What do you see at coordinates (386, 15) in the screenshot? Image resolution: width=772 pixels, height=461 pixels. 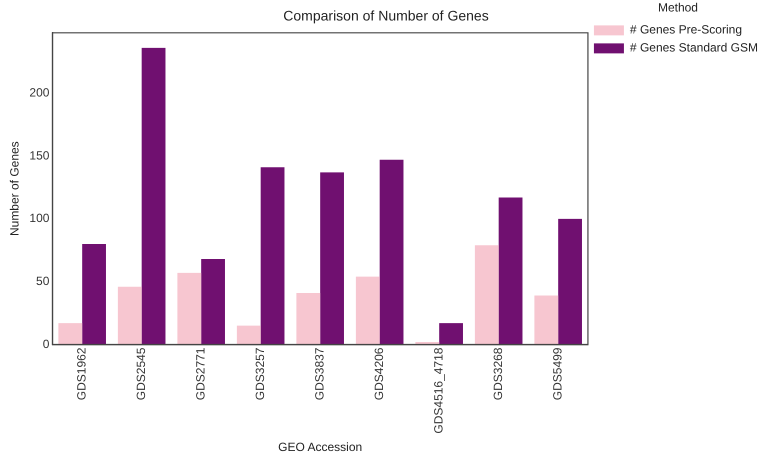 I see `chart-title: Comparison of Number of Genes` at bounding box center [386, 15].